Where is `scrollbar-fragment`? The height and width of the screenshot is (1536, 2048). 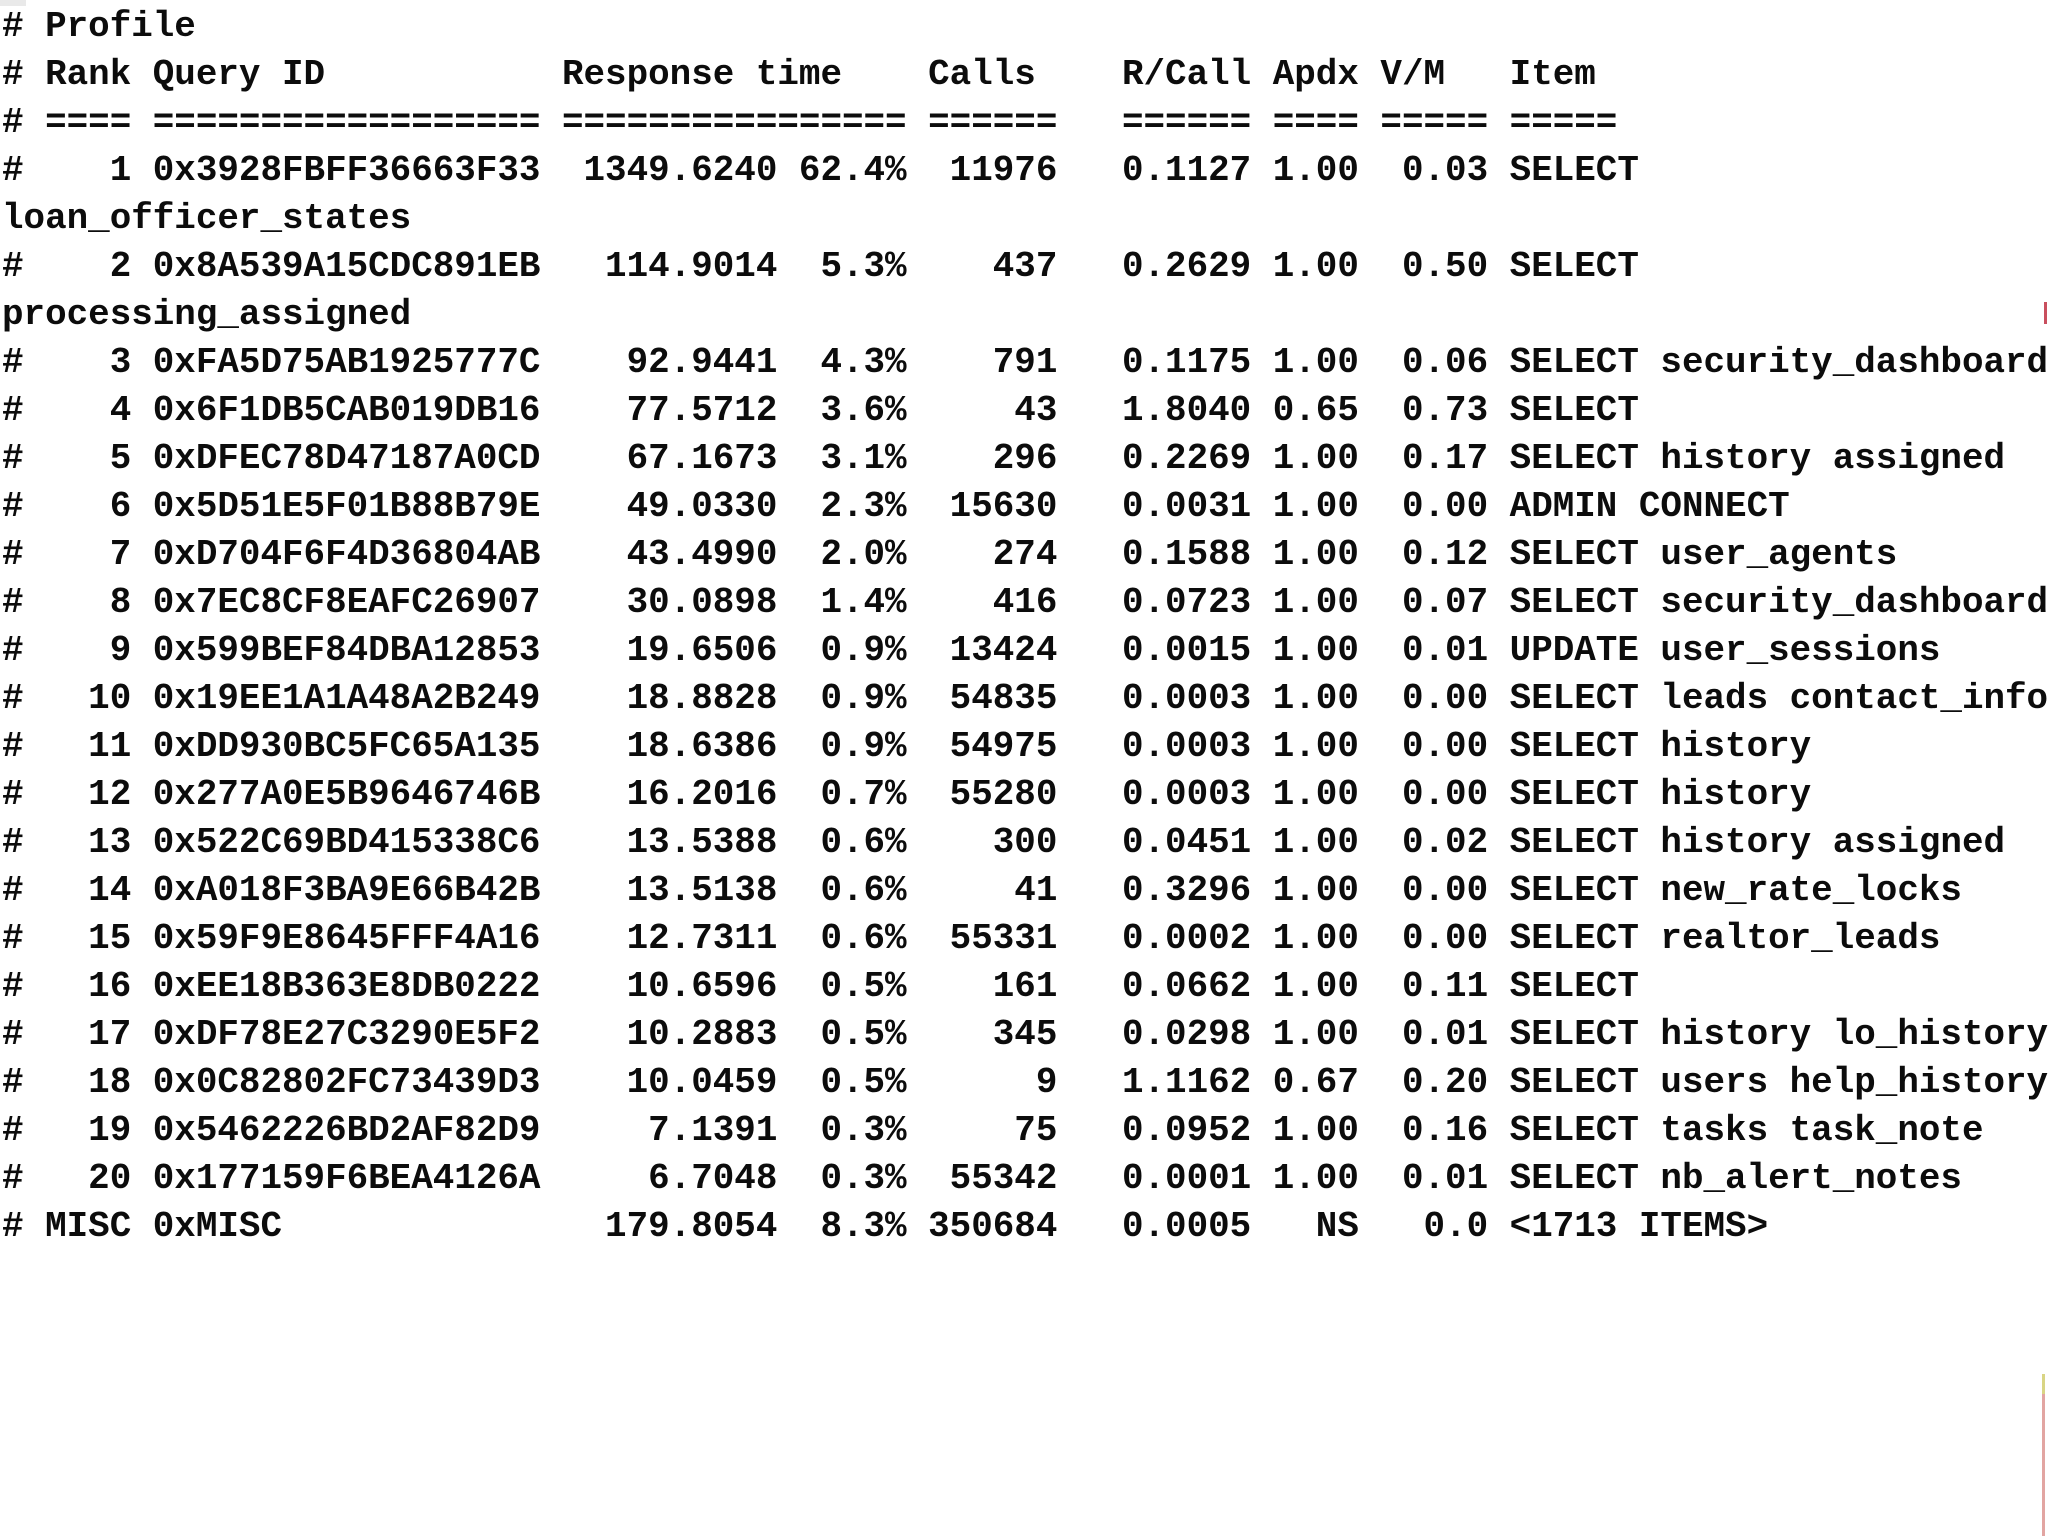
scrollbar-fragment is located at coordinates (2043, 1455).